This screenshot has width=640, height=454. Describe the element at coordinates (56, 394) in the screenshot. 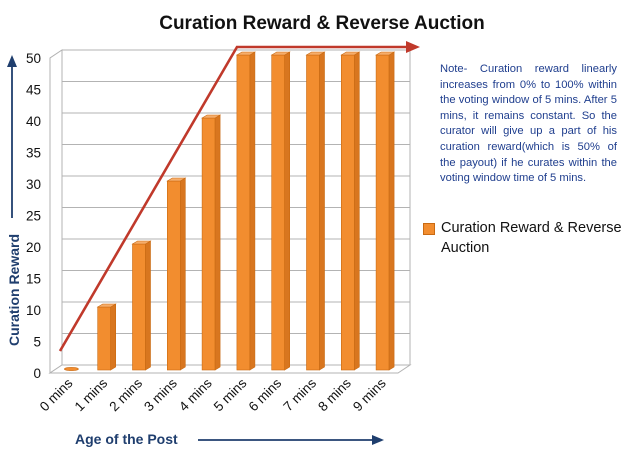

I see `x-tick-label: 0 mins` at that location.